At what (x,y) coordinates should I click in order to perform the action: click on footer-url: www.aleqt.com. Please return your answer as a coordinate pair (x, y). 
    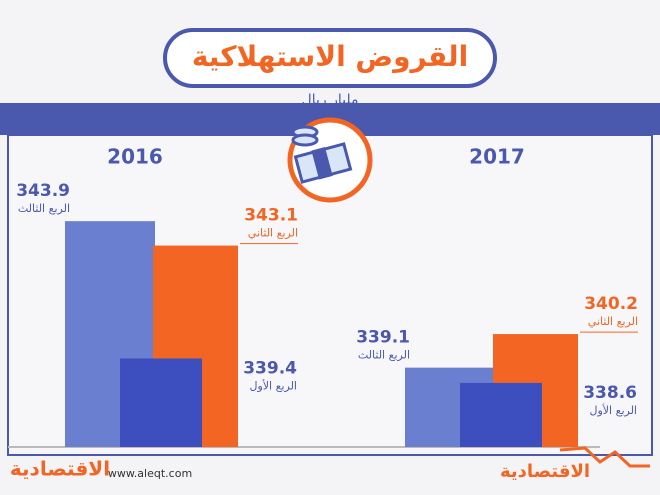
    Looking at the image, I should click on (150, 473).